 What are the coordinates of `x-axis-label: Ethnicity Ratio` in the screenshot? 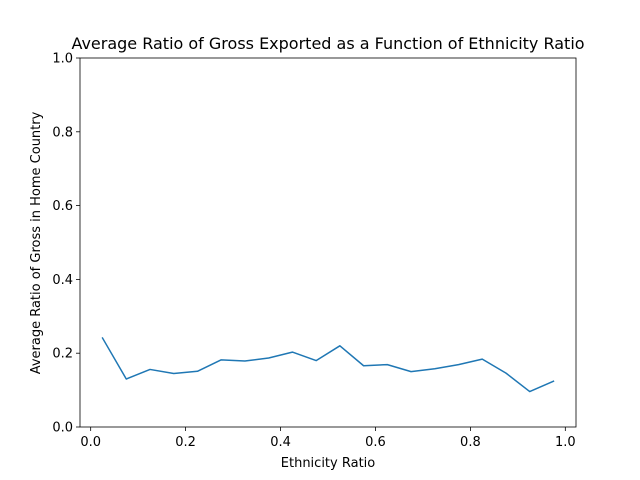 It's located at (328, 463).